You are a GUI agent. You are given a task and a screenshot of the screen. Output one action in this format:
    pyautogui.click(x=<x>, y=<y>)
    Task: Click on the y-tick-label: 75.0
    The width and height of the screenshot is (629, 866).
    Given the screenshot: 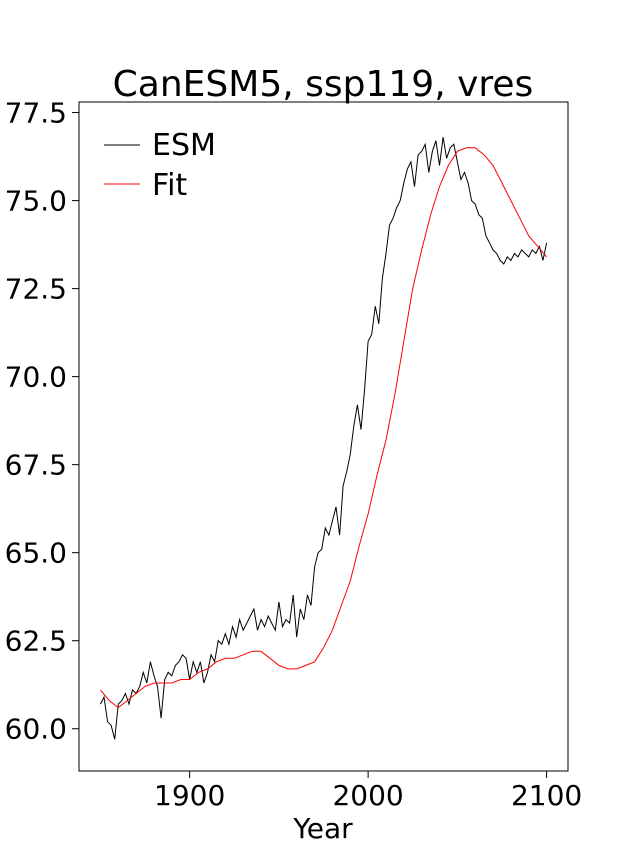 What is the action you would take?
    pyautogui.click(x=36, y=201)
    